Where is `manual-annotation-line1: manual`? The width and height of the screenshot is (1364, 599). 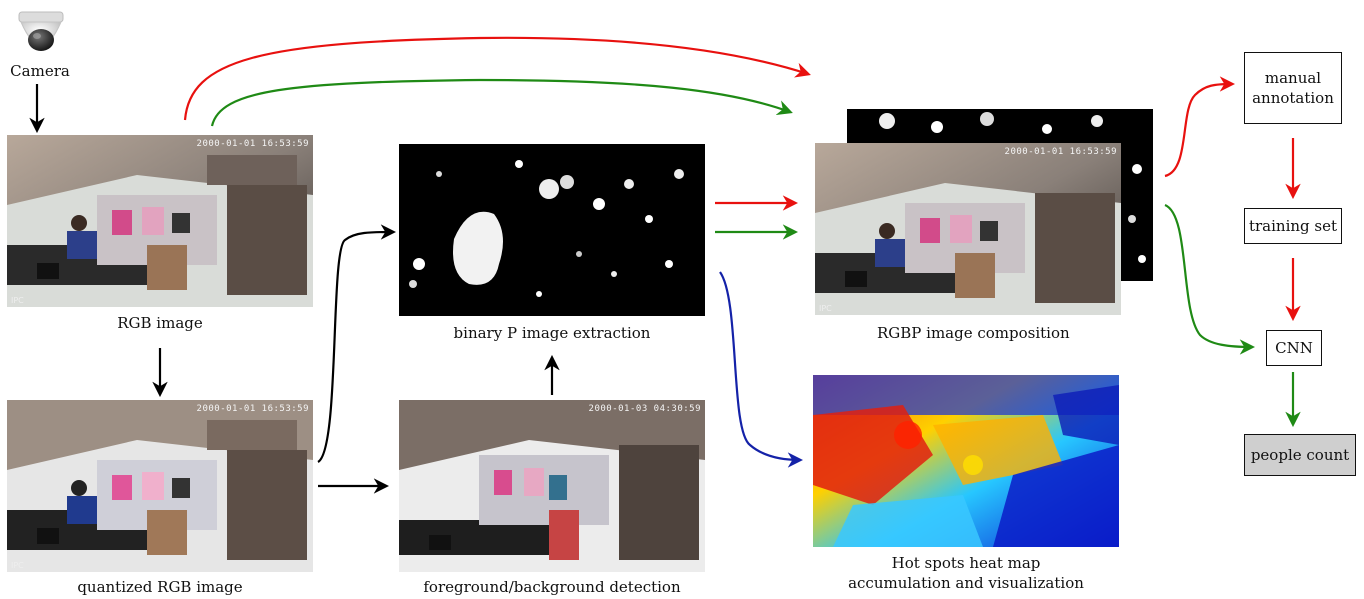
manual-annotation-line1: manual is located at coordinates (1293, 78).